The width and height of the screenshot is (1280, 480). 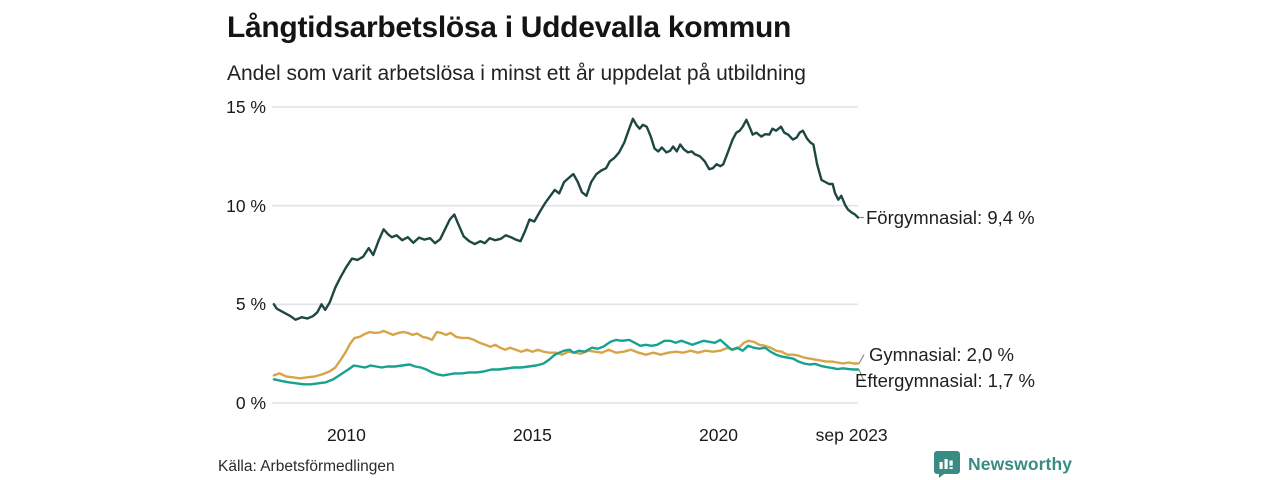 I want to click on x-tick-label: 2010, so click(x=346, y=435).